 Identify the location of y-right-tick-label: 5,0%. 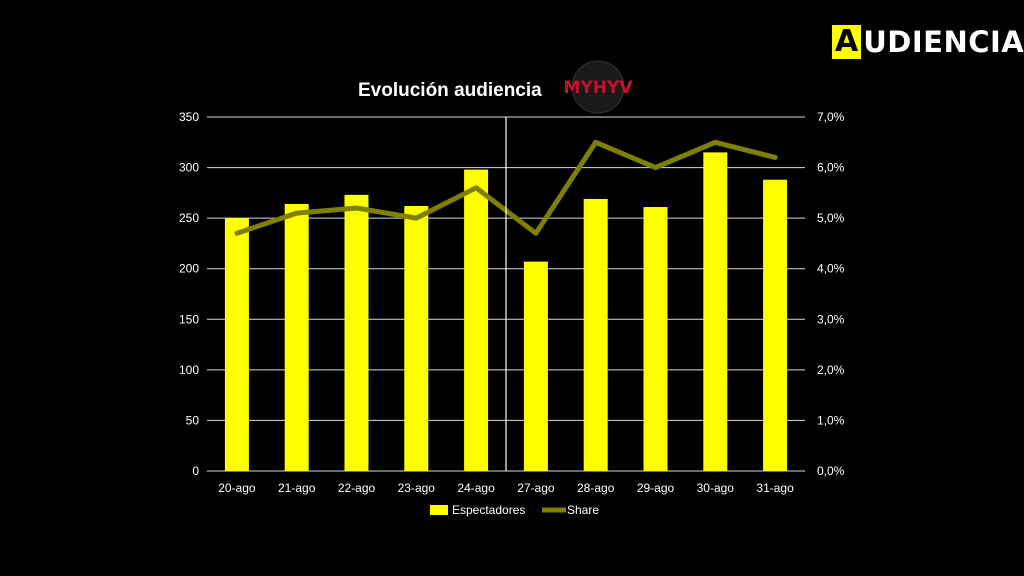
(831, 218).